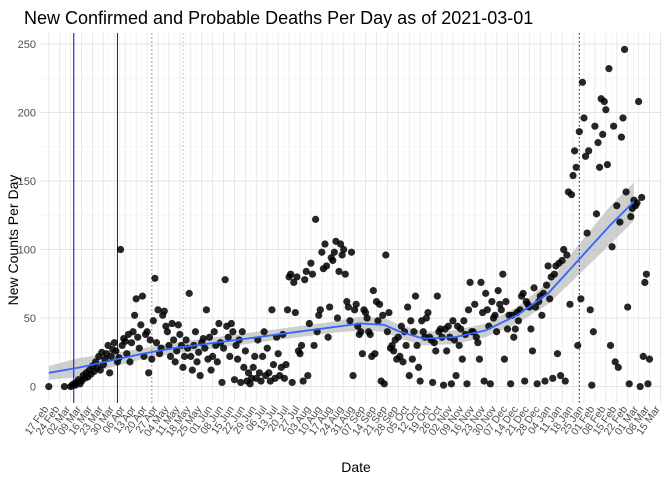 This screenshot has height=480, width=672. What do you see at coordinates (27, 45) in the screenshot?
I see `y-tick-label: 250` at bounding box center [27, 45].